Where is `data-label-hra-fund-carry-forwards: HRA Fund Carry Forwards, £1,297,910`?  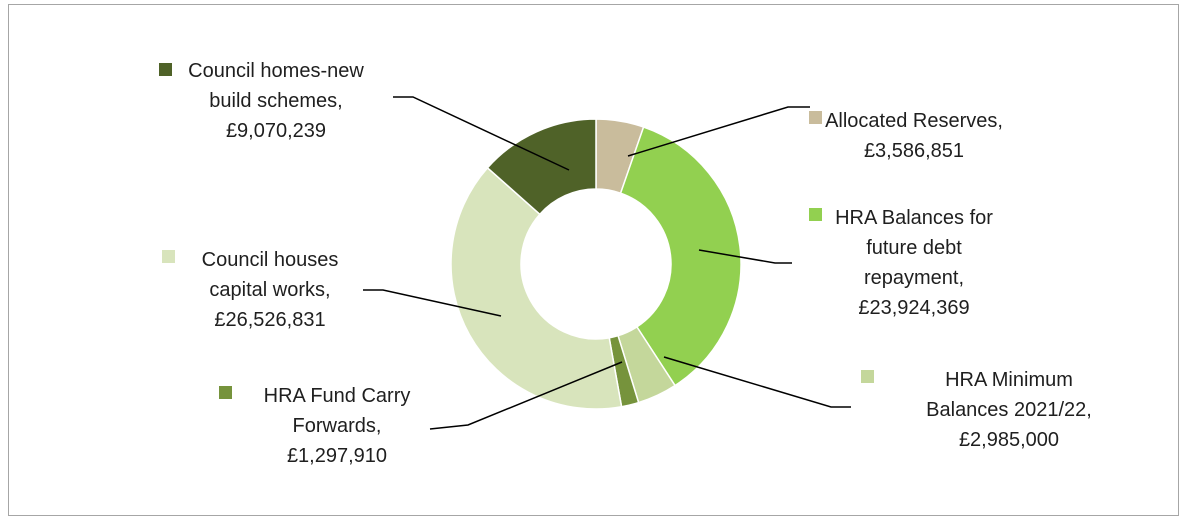 data-label-hra-fund-carry-forwards: HRA Fund Carry Forwards, £1,297,910 is located at coordinates (337, 426).